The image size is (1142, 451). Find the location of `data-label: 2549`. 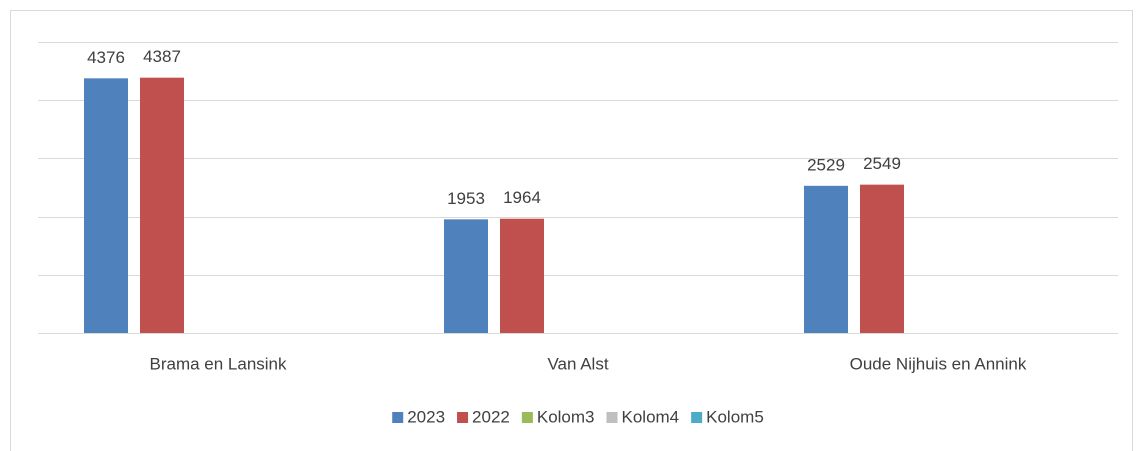

data-label: 2549 is located at coordinates (882, 163).